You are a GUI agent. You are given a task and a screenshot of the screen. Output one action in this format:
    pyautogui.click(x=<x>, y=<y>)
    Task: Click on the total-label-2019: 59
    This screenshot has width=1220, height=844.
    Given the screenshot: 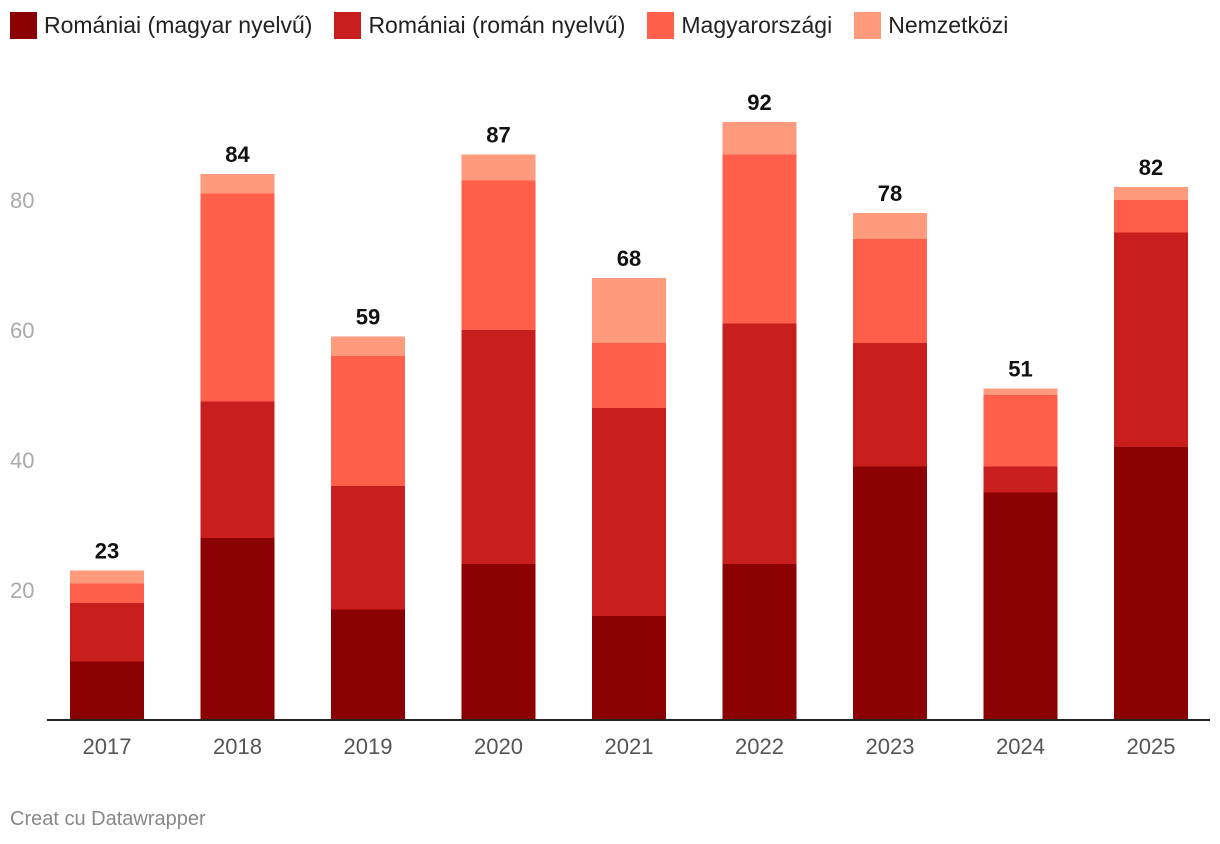 What is the action you would take?
    pyautogui.click(x=368, y=317)
    